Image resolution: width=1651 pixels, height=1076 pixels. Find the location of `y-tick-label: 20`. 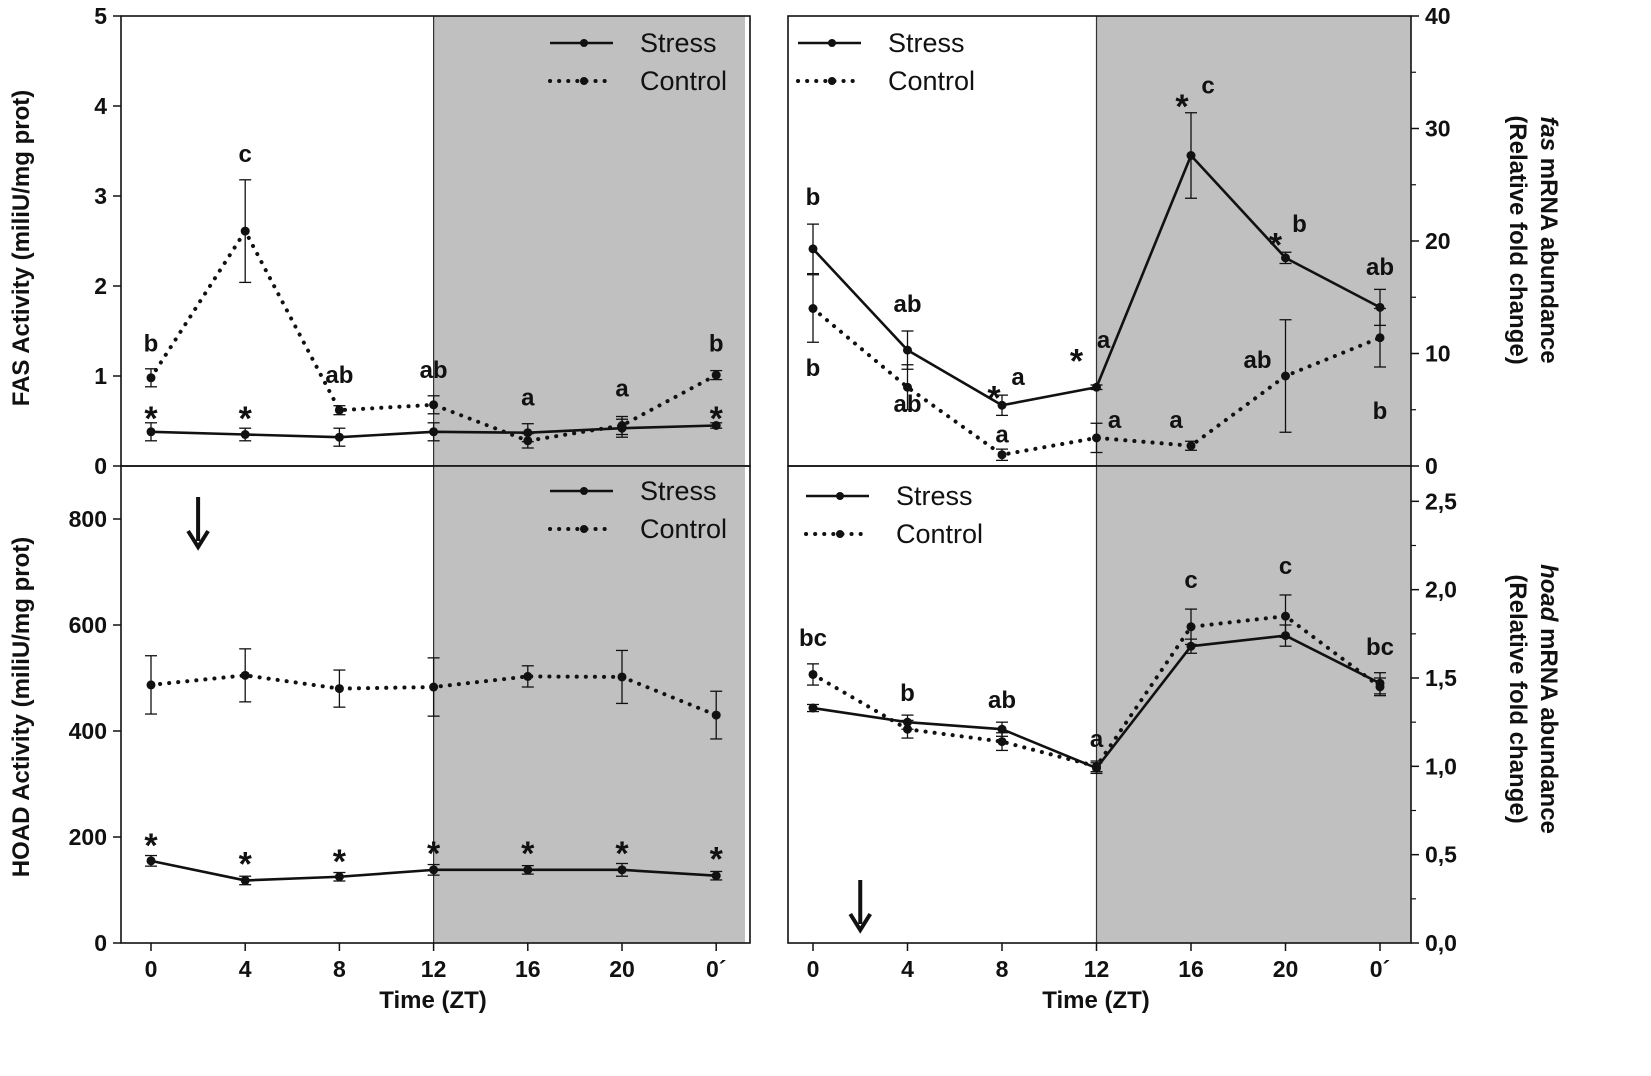

y-tick-label: 20 is located at coordinates (1438, 241).